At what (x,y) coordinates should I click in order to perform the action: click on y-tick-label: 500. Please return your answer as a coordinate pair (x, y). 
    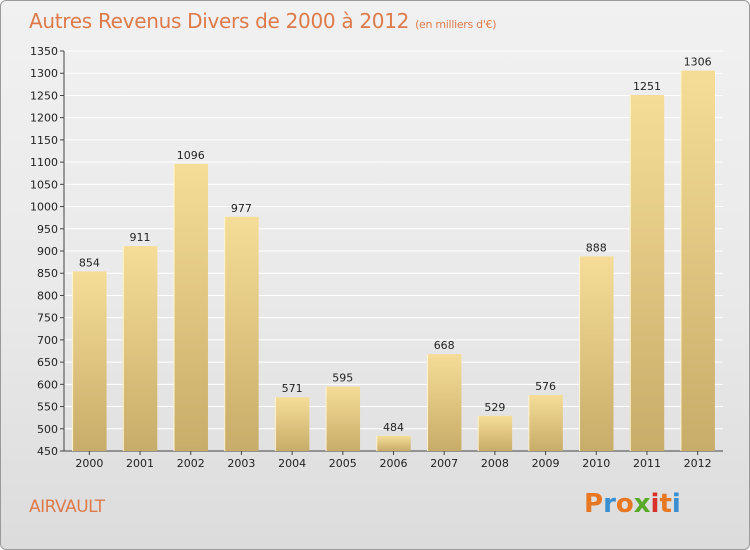
    Looking at the image, I should click on (47, 429).